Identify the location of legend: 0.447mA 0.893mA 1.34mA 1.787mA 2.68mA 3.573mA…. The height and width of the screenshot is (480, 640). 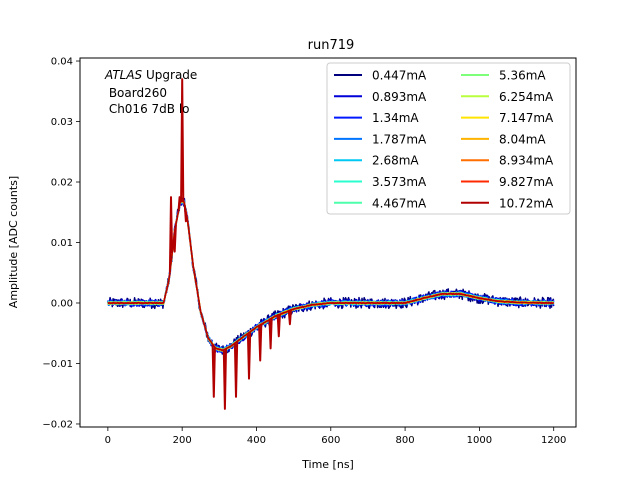
(448, 138).